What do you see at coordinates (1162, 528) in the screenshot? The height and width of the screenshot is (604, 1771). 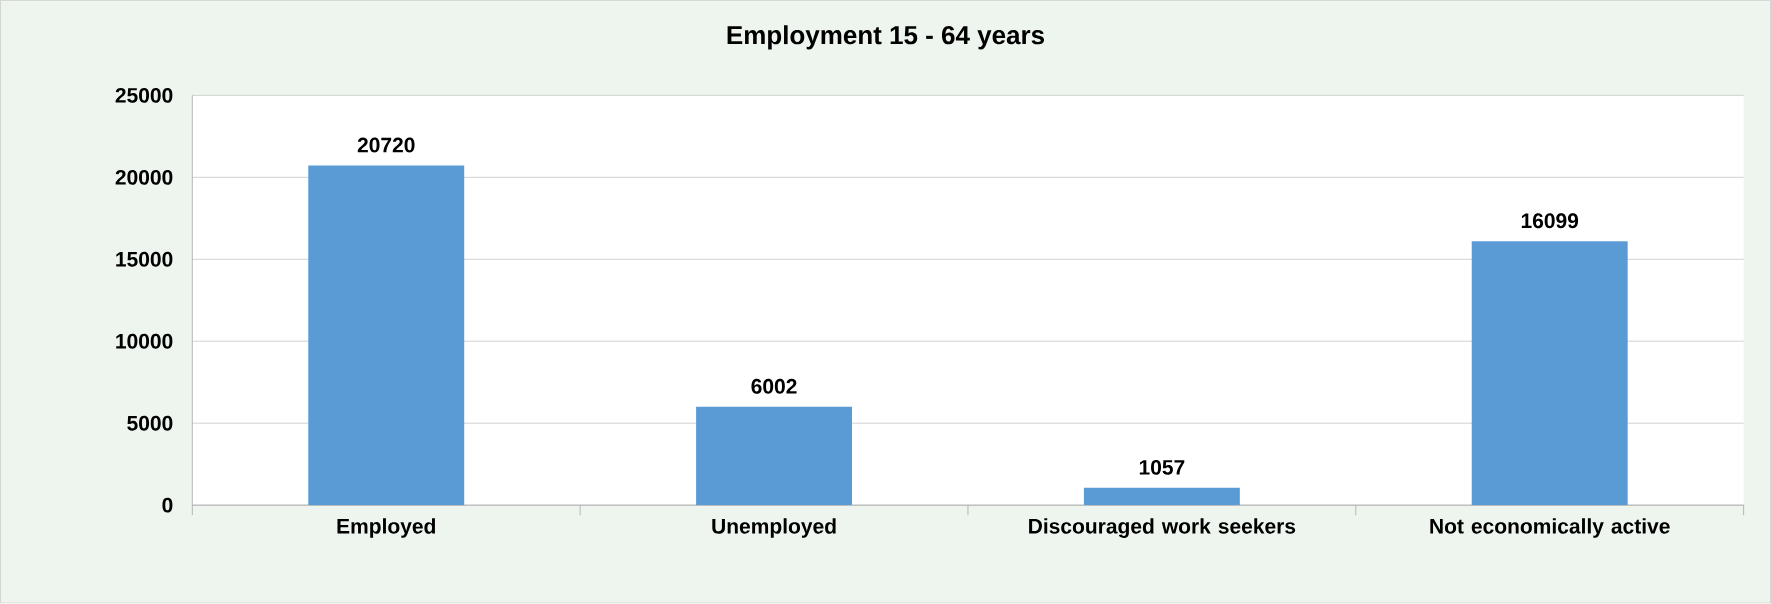 I see `x-tick-label: Discouraged work seekers` at bounding box center [1162, 528].